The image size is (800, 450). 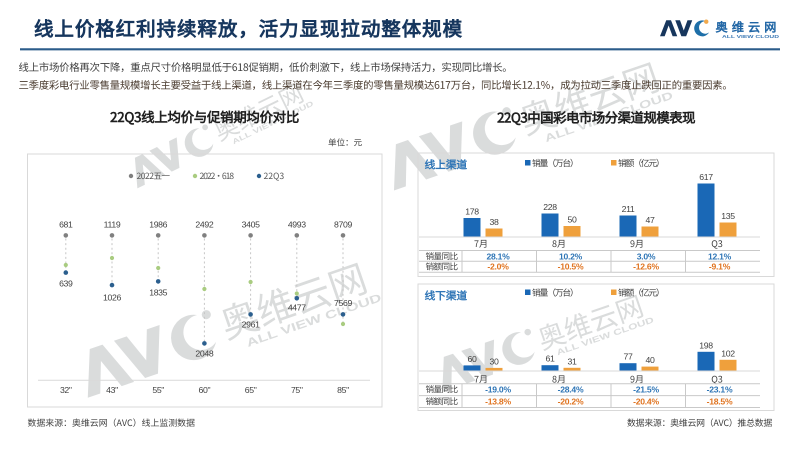 What do you see at coordinates (472, 212) in the screenshot?
I see `svg-text: 178` at bounding box center [472, 212].